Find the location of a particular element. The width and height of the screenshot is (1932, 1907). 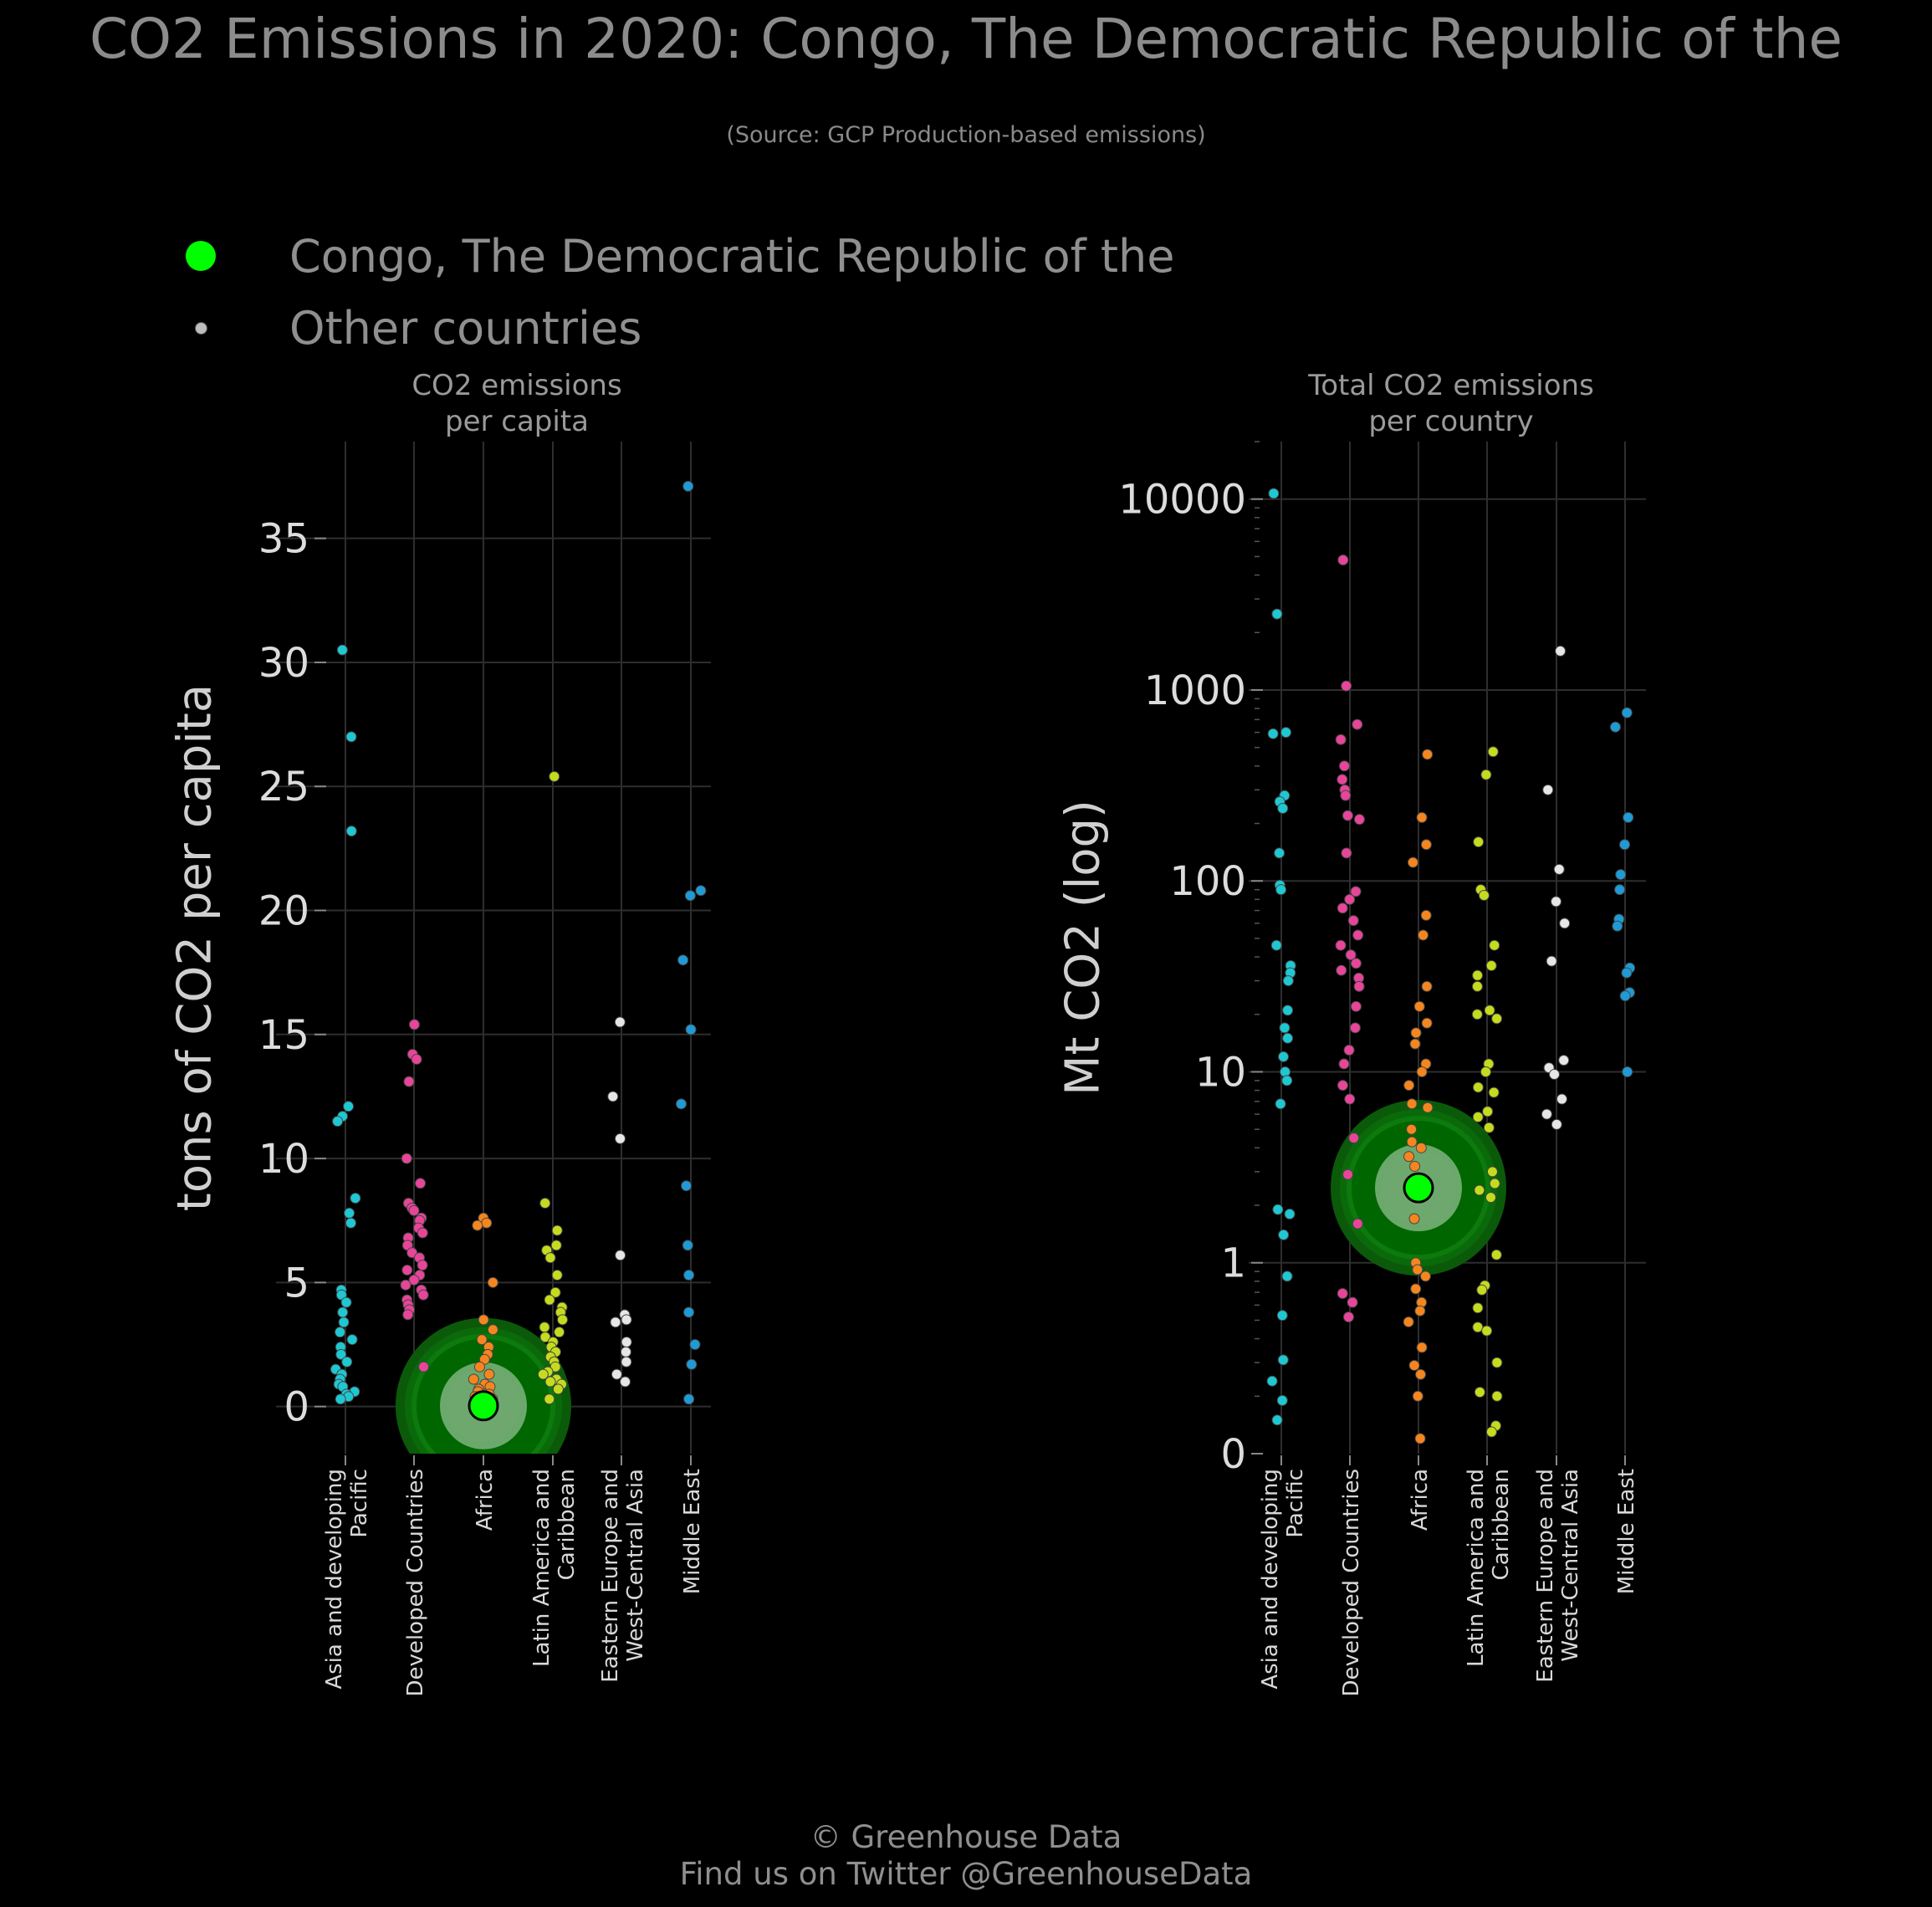

legend-item-highlight: Congo, The Democratic Republic of the is located at coordinates (675, 255).